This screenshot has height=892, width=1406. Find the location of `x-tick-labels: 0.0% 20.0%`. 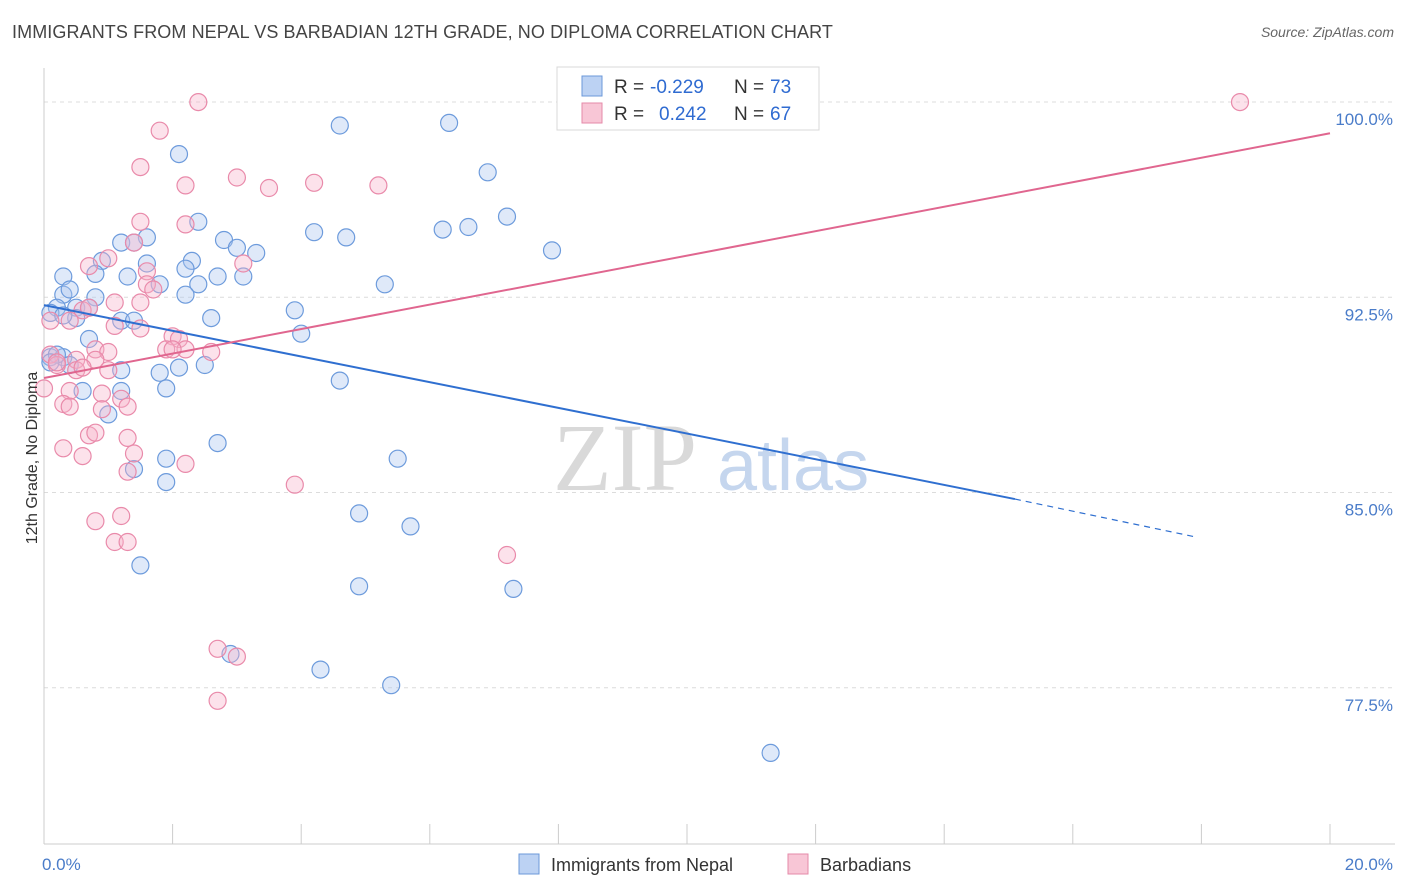

x-tick-labels: 0.0% 20.0% is located at coordinates (717, 864).